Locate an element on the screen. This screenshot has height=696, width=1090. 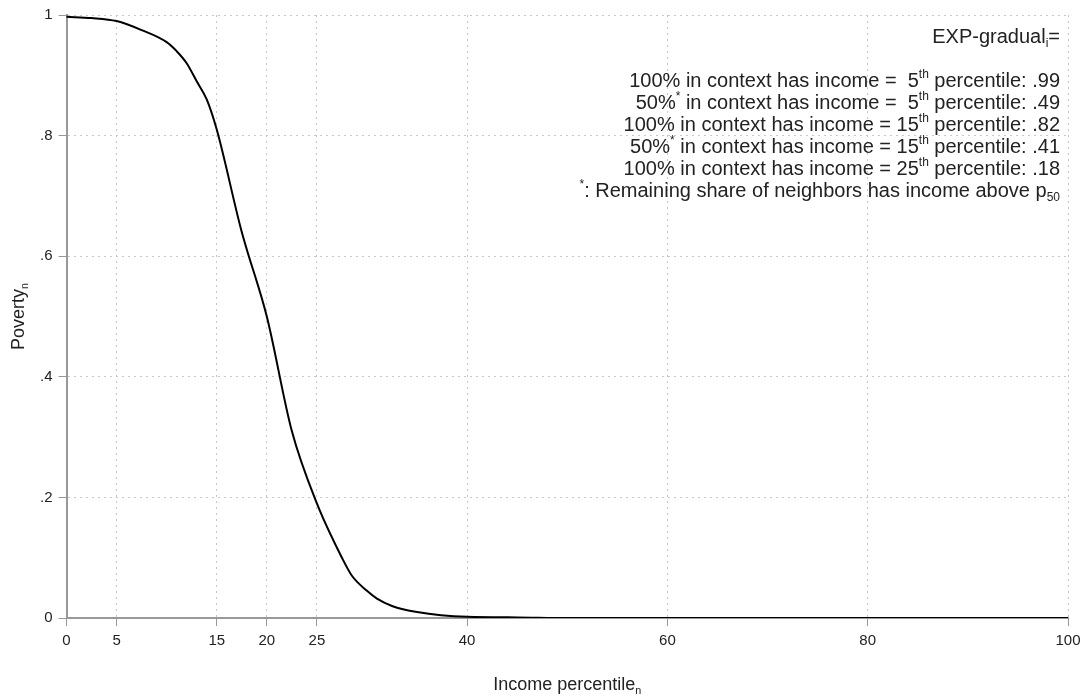
x-tick-label: 80 is located at coordinates (868, 640).